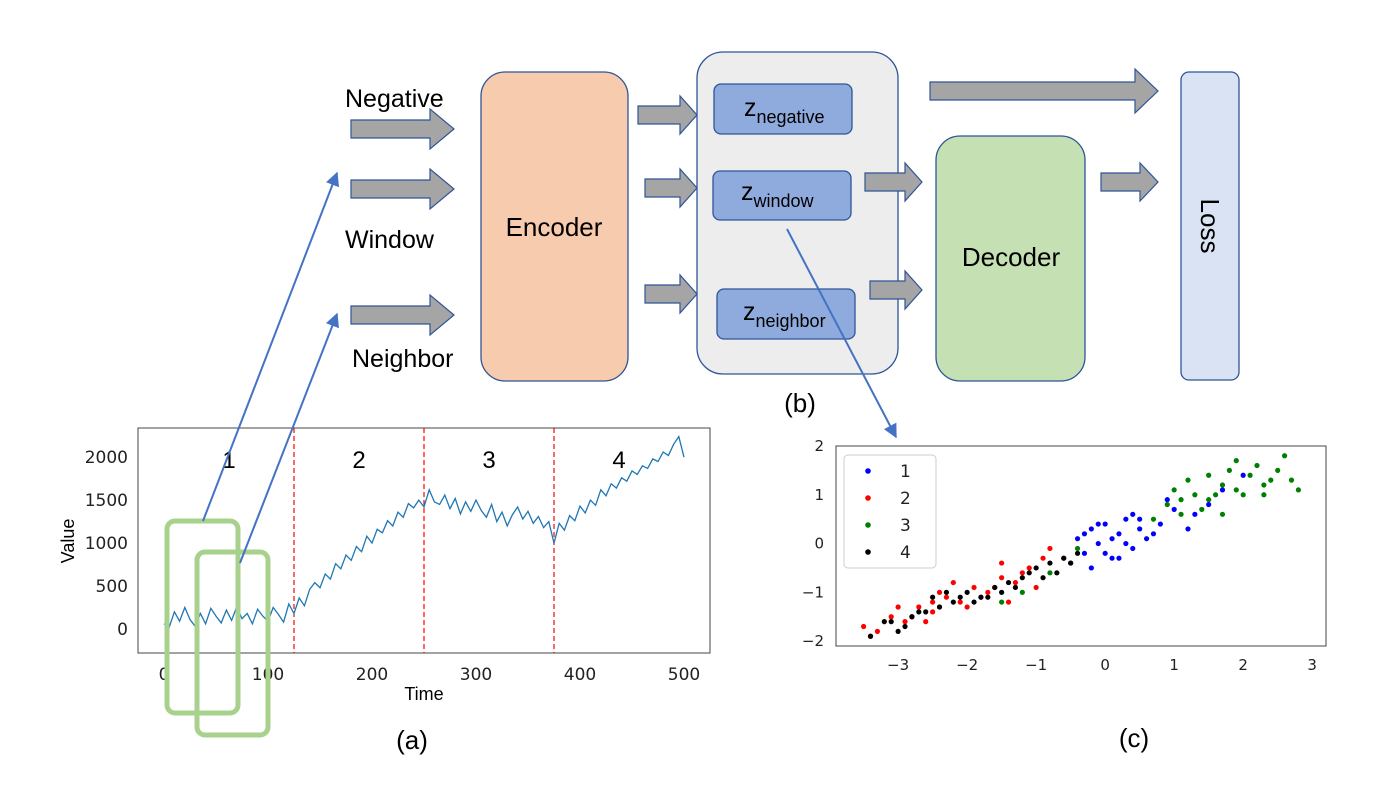  What do you see at coordinates (106, 458) in the screenshot?
I see `y-tick-label: 2000` at bounding box center [106, 458].